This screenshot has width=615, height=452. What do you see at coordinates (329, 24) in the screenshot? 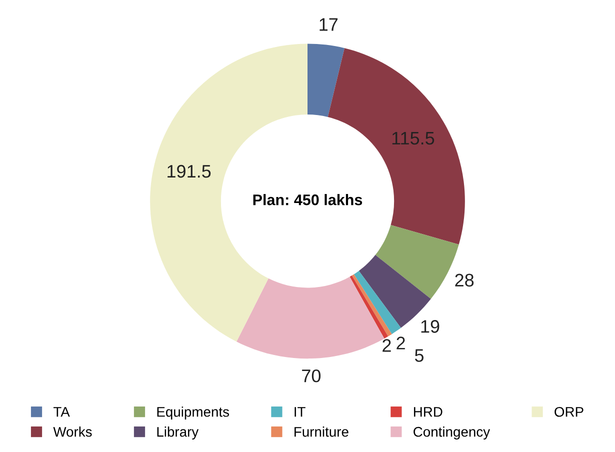
I see `data-label: 17` at bounding box center [329, 24].